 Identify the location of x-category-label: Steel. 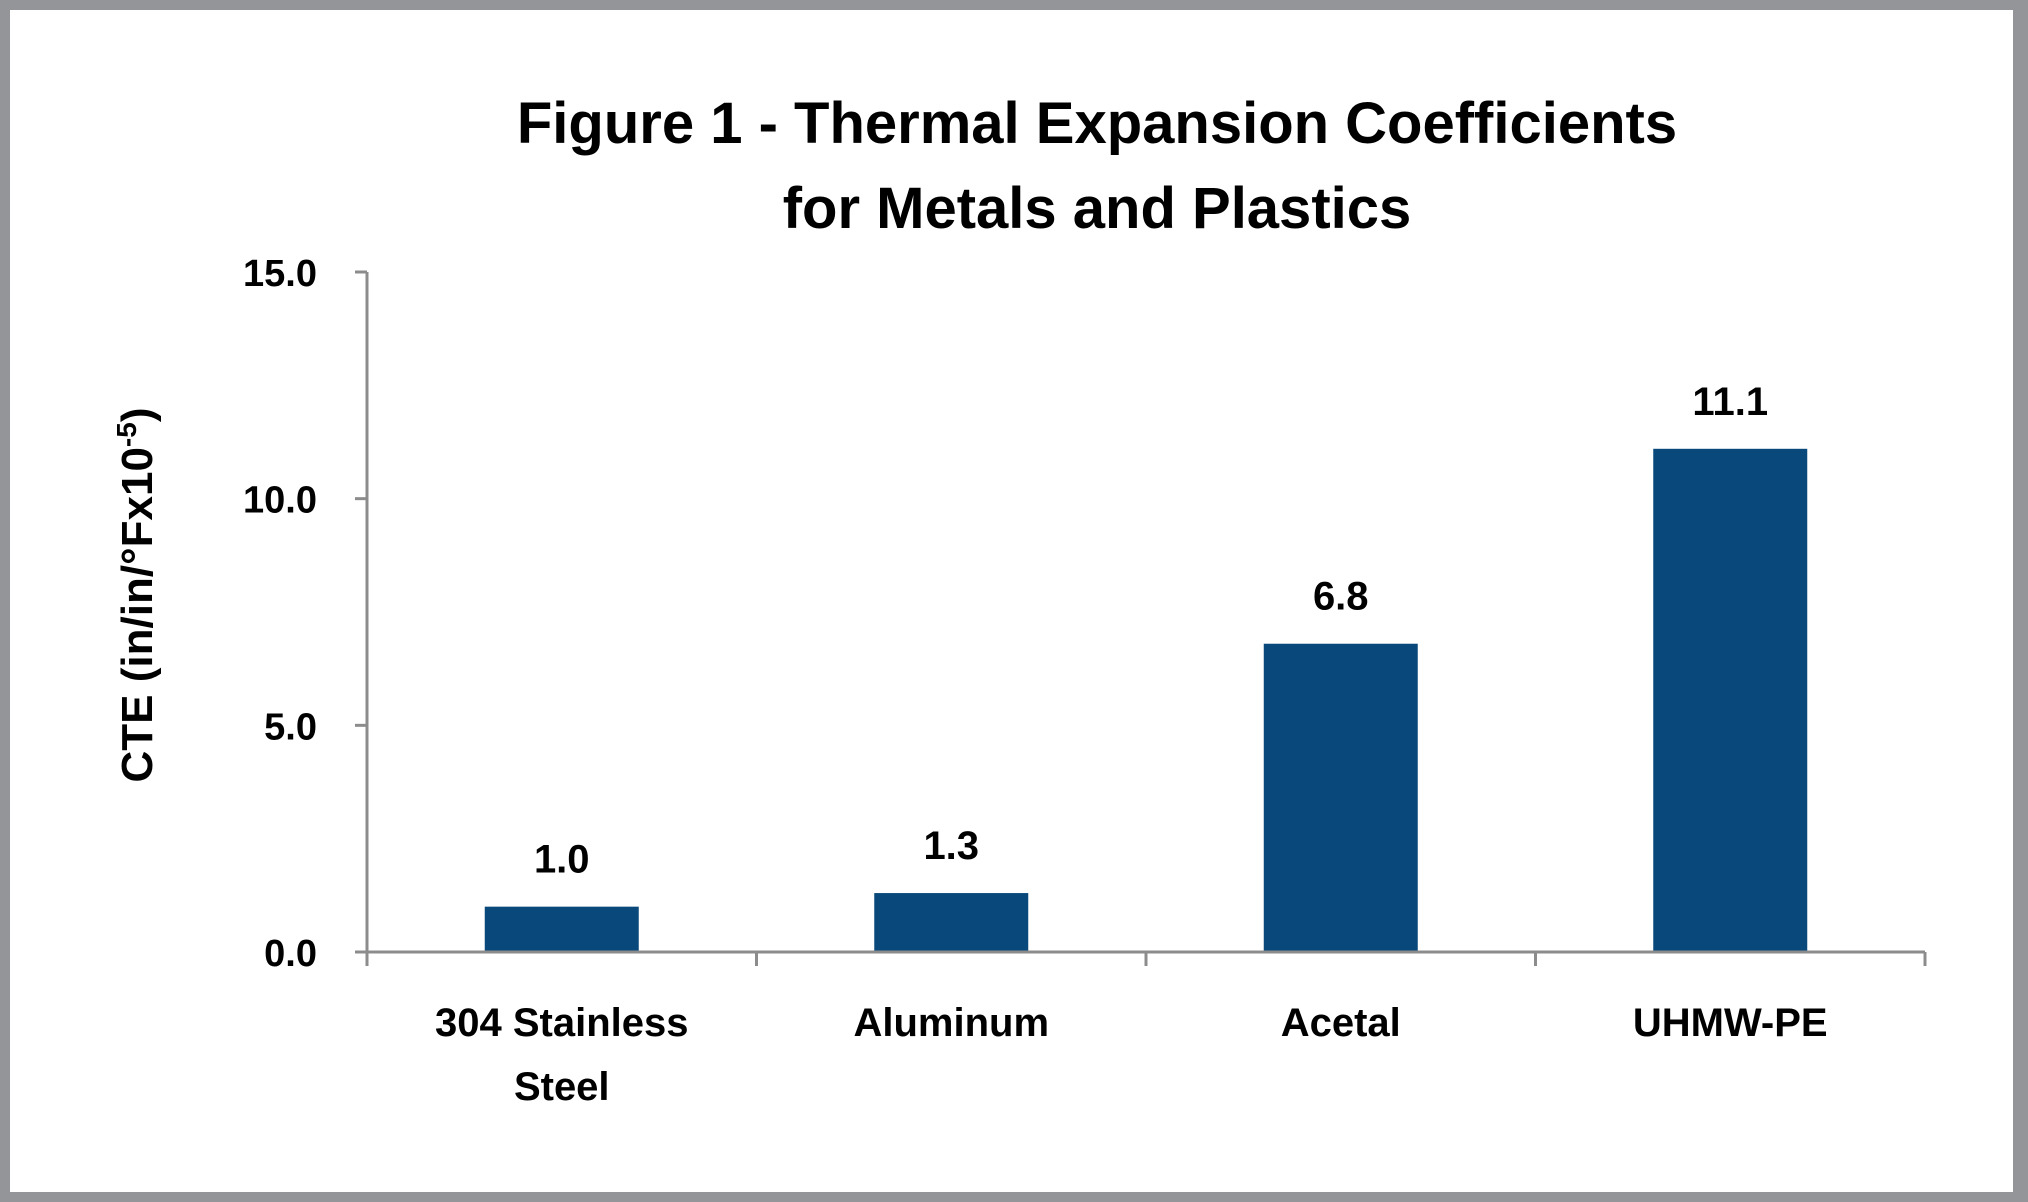
(562, 1087).